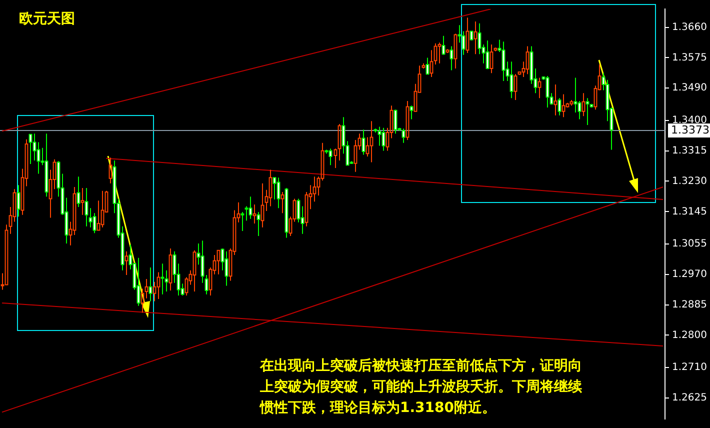  Describe the element at coordinates (689, 58) in the screenshot. I see `y-tick-label: 1.3575` at that location.